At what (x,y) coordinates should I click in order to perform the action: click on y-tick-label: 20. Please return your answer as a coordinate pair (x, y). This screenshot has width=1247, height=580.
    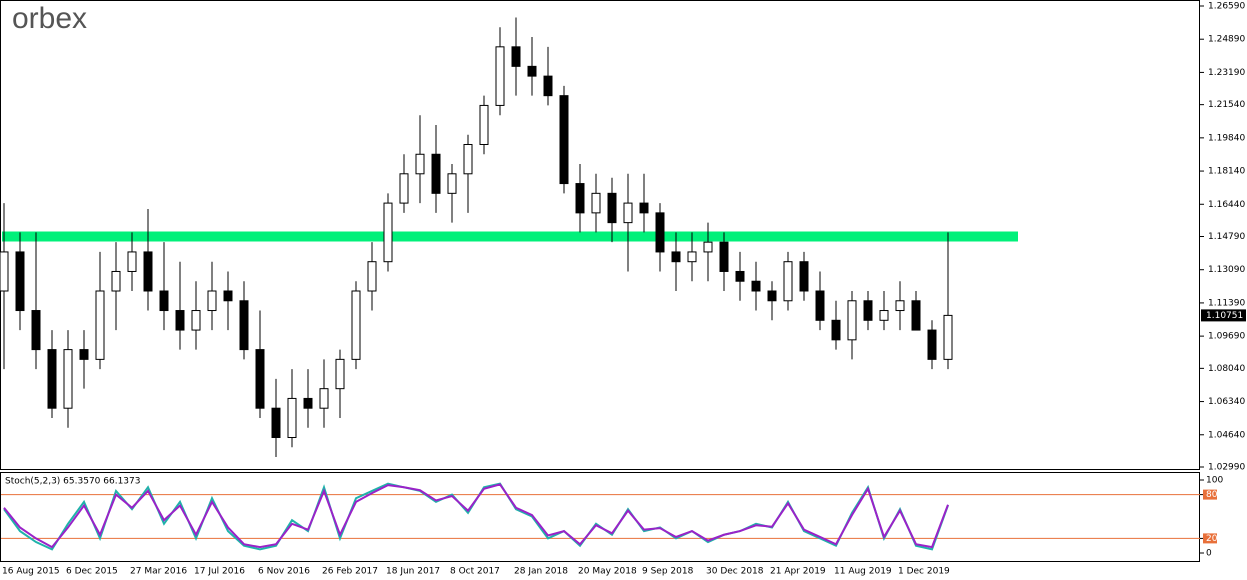
    Looking at the image, I should click on (1212, 539).